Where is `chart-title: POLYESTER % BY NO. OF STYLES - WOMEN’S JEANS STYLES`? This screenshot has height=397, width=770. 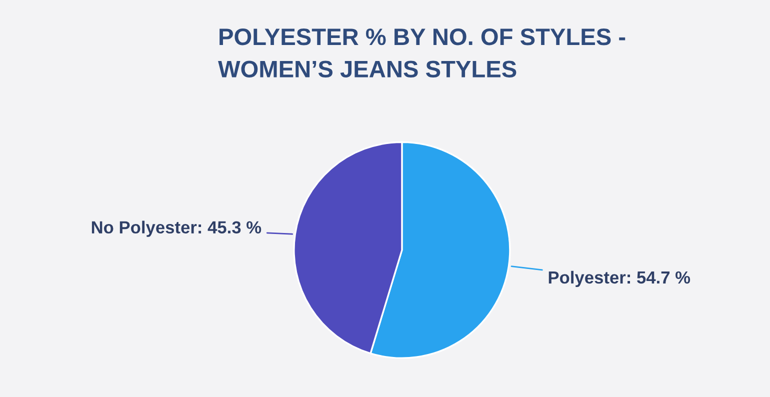 chart-title: POLYESTER % BY NO. OF STYLES - WOMEN’S JEANS STYLES is located at coordinates (422, 53).